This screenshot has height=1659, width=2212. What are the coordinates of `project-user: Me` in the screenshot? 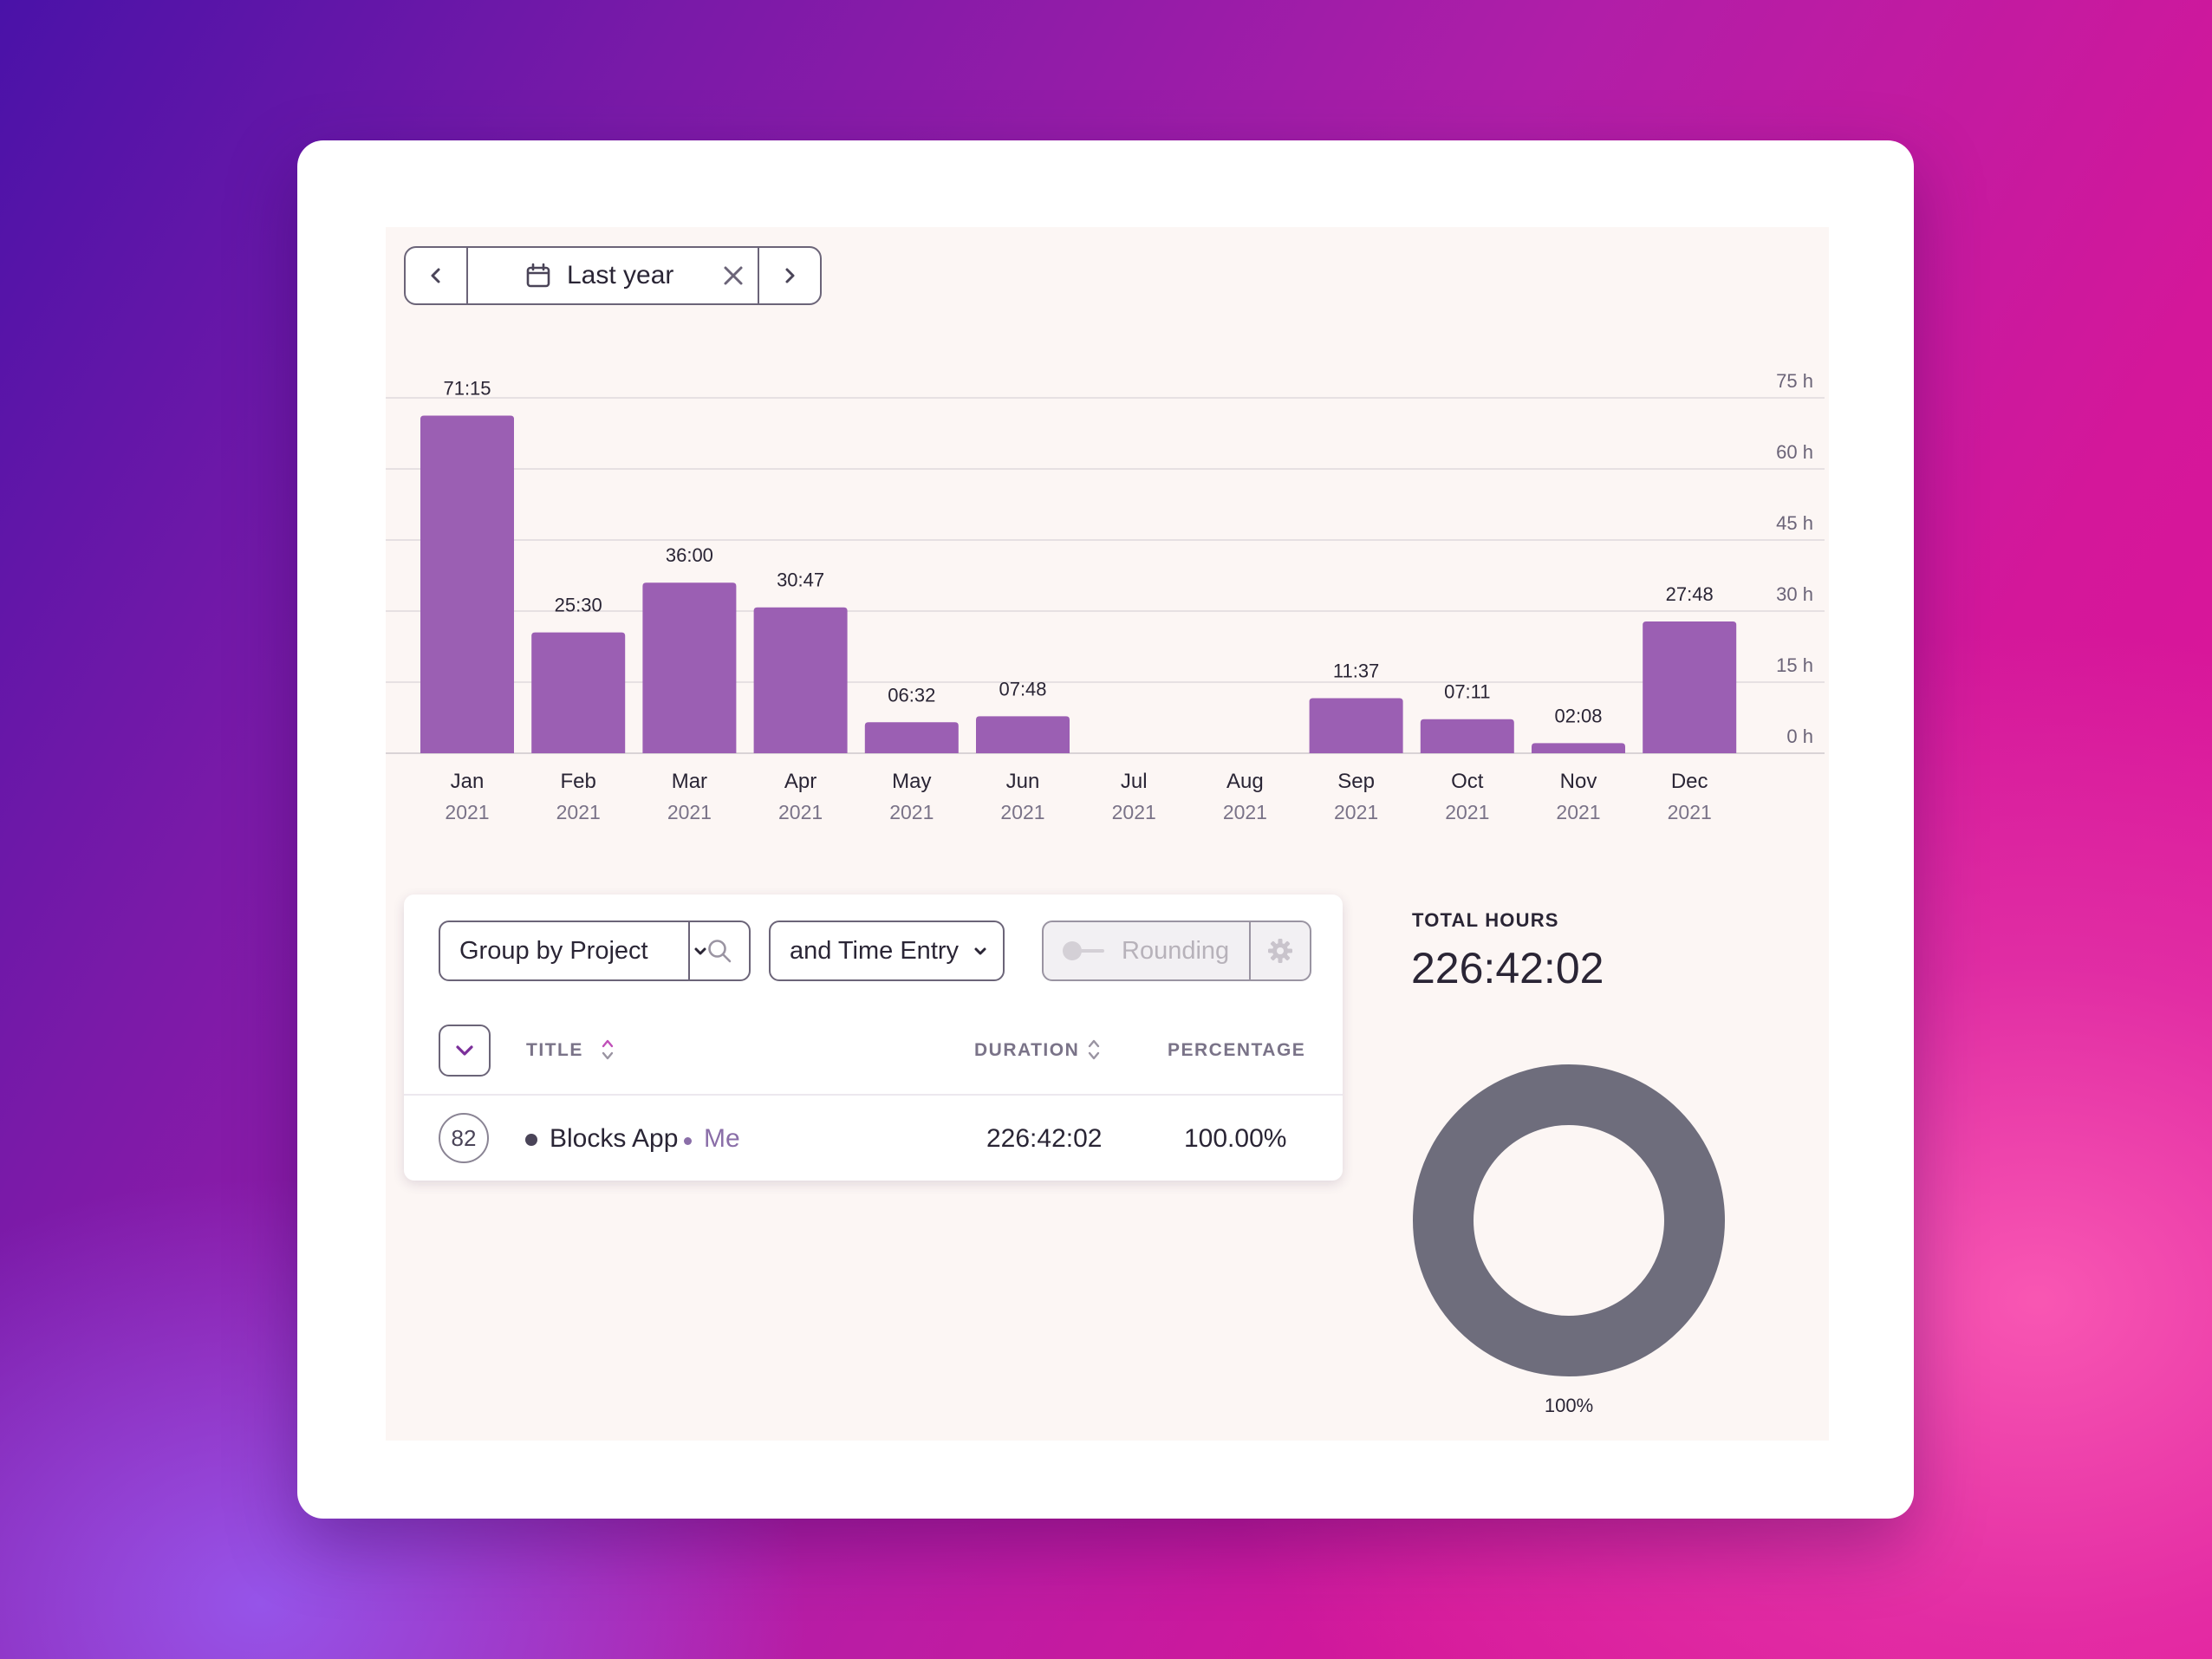 It's located at (722, 1138).